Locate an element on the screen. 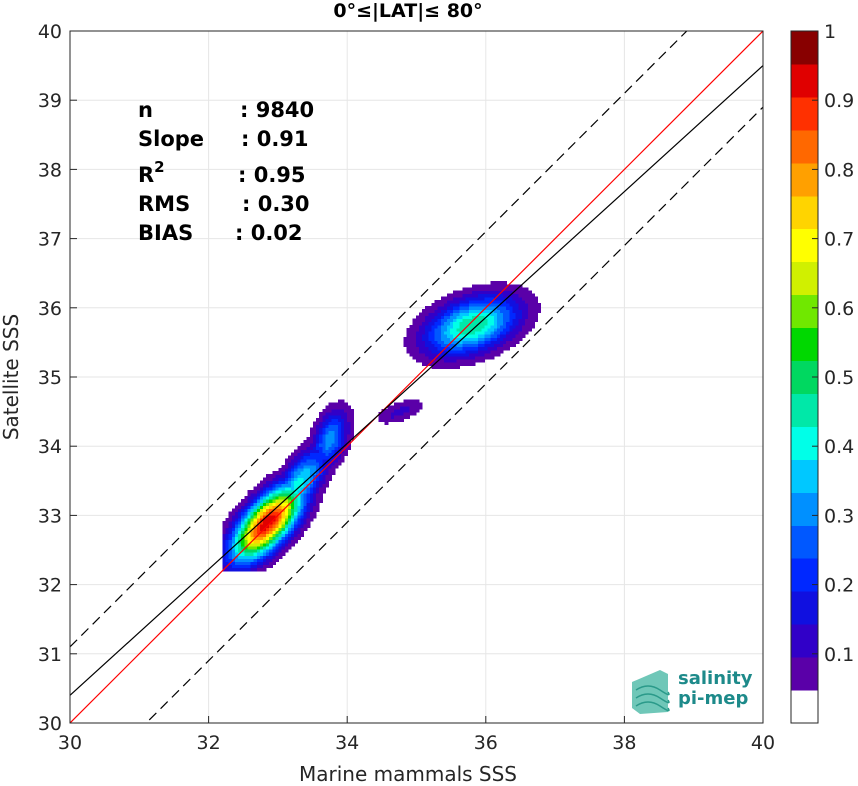 This screenshot has width=858, height=786. colorbar-segment is located at coordinates (804, 674).